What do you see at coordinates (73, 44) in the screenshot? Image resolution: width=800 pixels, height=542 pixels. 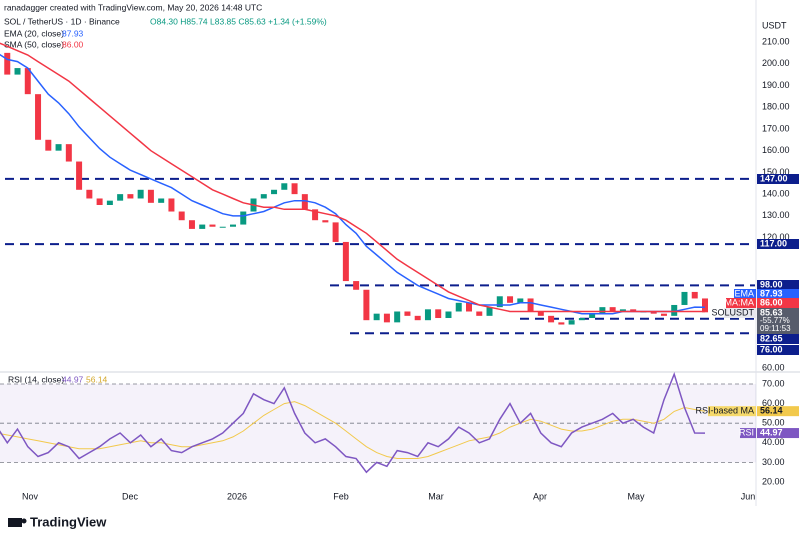 I see `sma-legend-value: 86.00` at bounding box center [73, 44].